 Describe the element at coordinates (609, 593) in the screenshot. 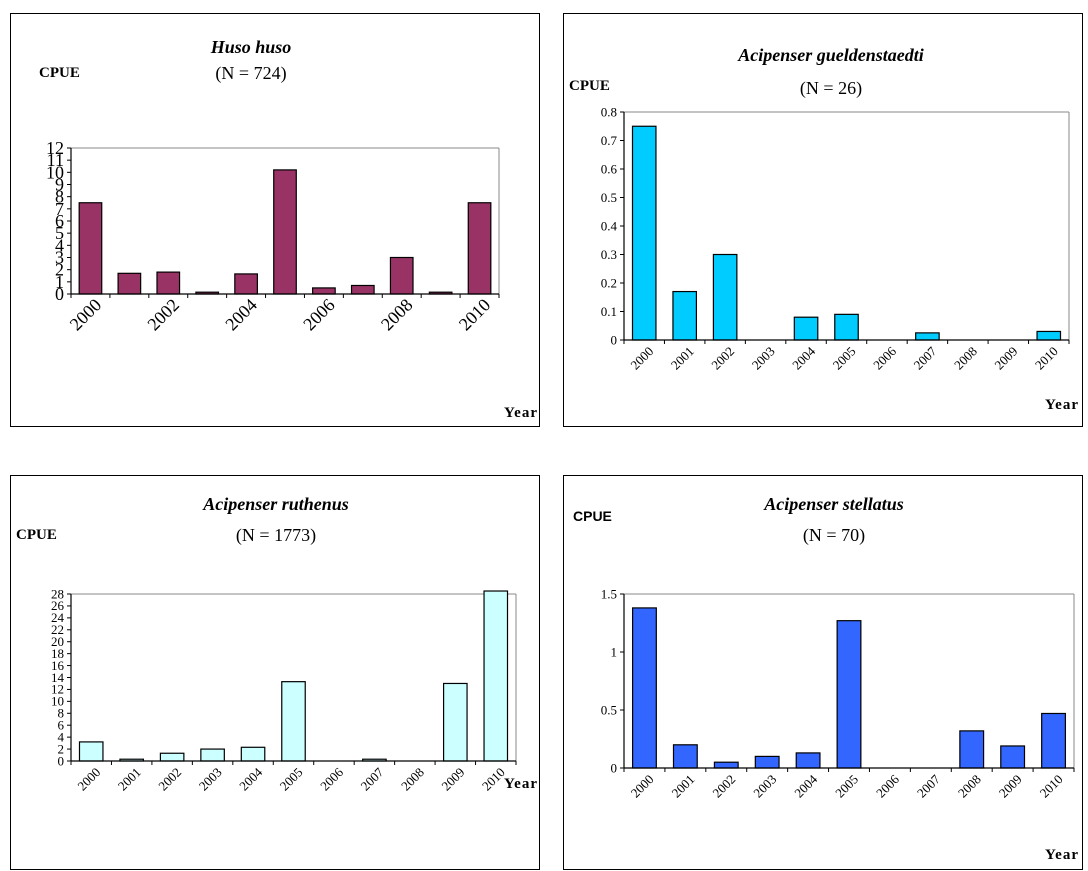

I see `y-tick-label: 1.5` at that location.